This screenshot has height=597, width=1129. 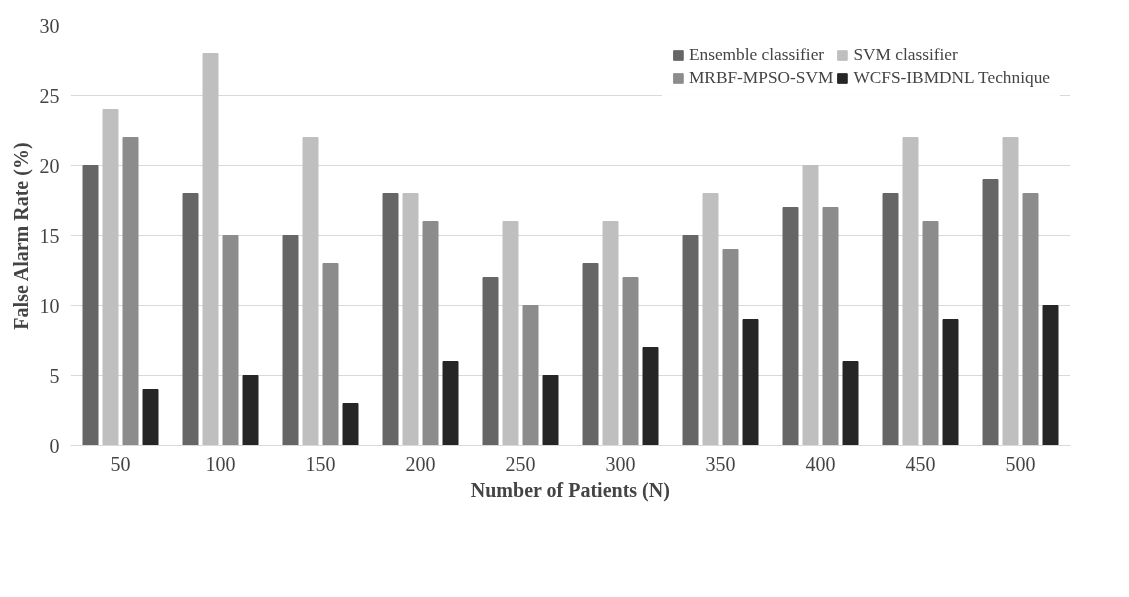 What do you see at coordinates (49, 95) in the screenshot?
I see `y-tick-label: 25` at bounding box center [49, 95].